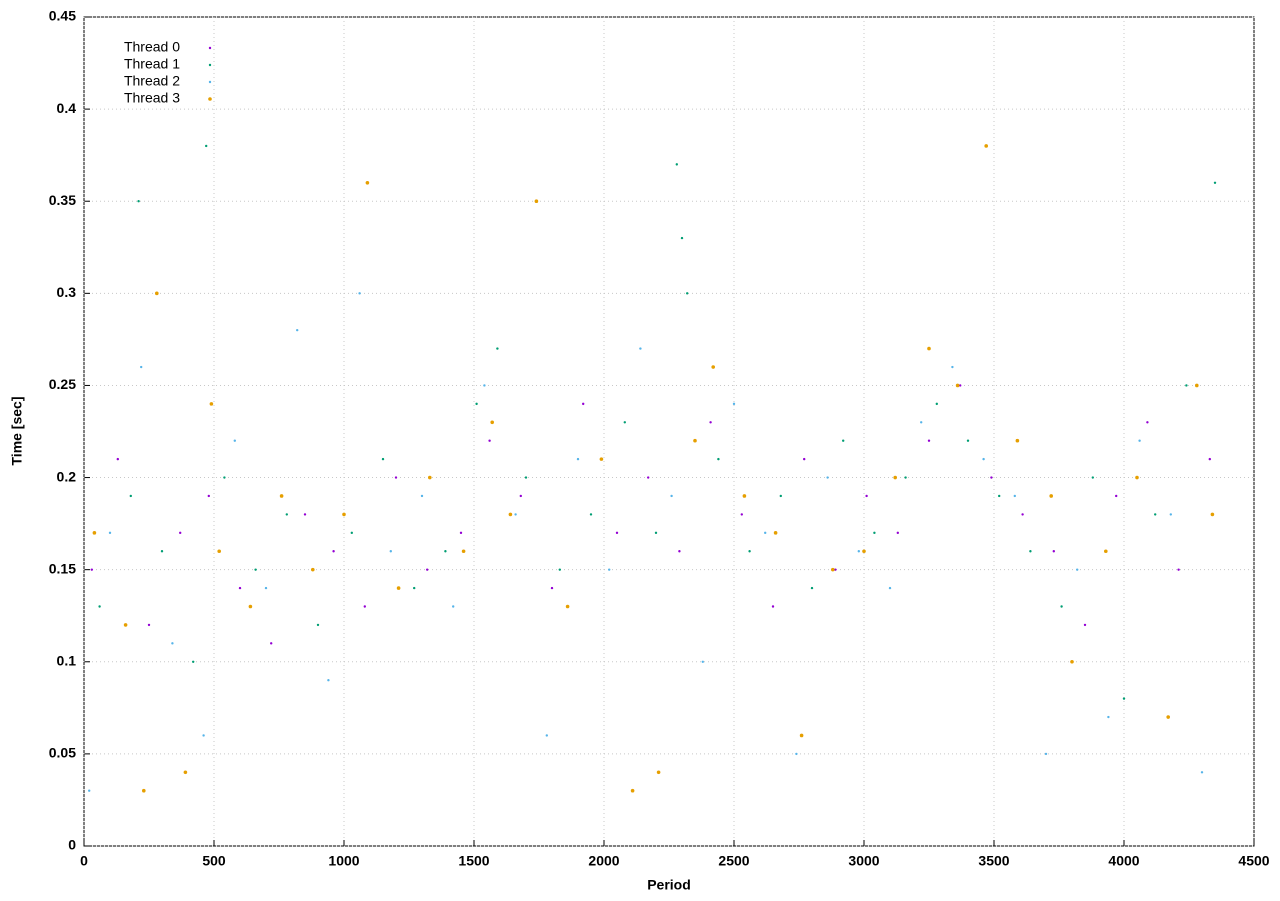 The width and height of the screenshot is (1280, 901). I want to click on y-tick-label: 0.1, so click(67, 660).